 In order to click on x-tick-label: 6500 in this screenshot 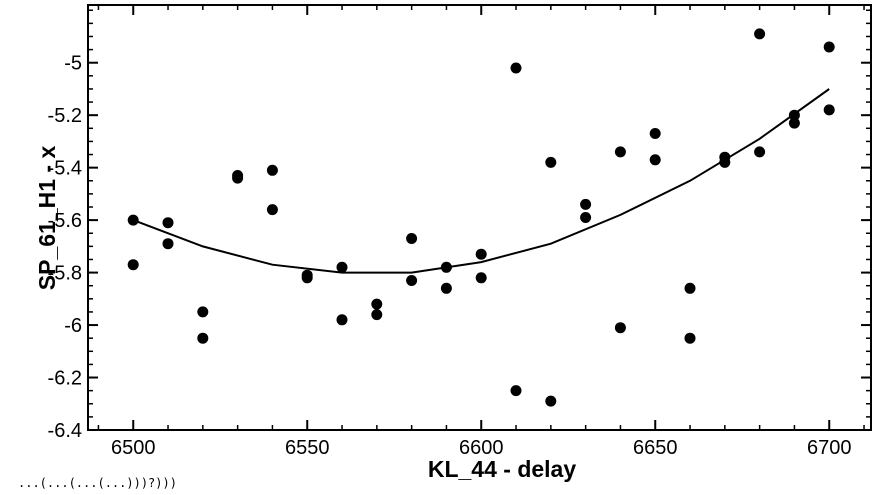, I will do `click(133, 448)`.